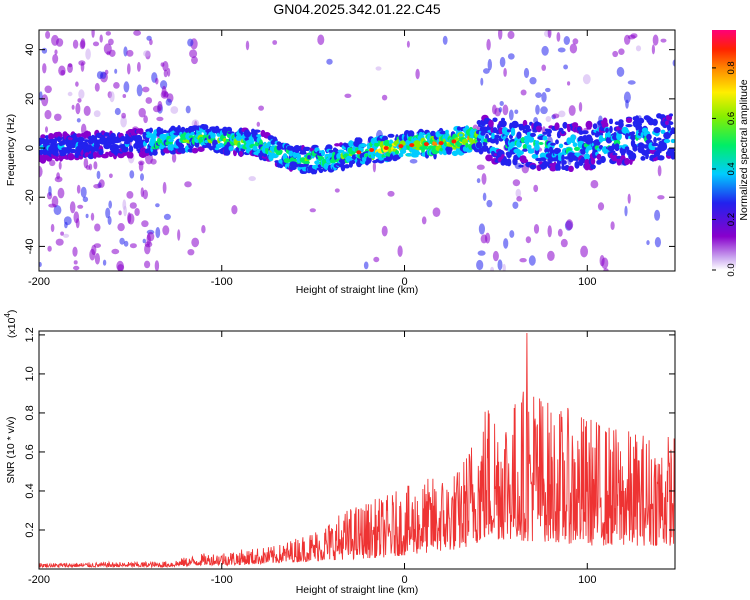  Describe the element at coordinates (731, 168) in the screenshot. I see `colorbar-tick-label: 0.4` at that location.